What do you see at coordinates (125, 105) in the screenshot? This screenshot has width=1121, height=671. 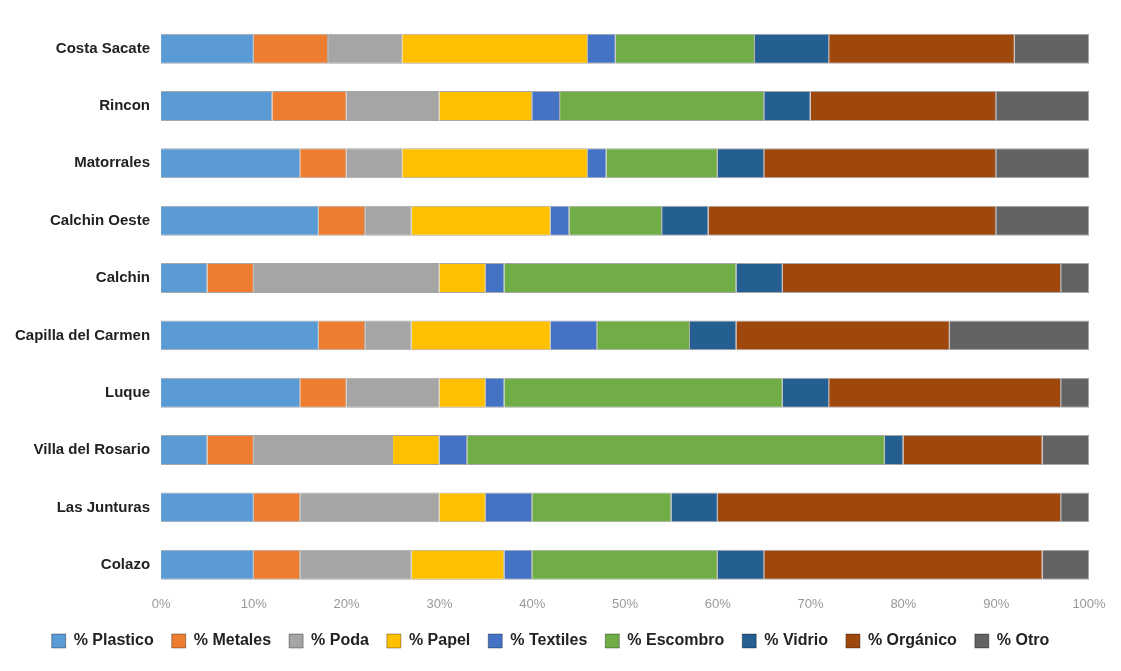 I see `y-tick-label: Rincon` at bounding box center [125, 105].